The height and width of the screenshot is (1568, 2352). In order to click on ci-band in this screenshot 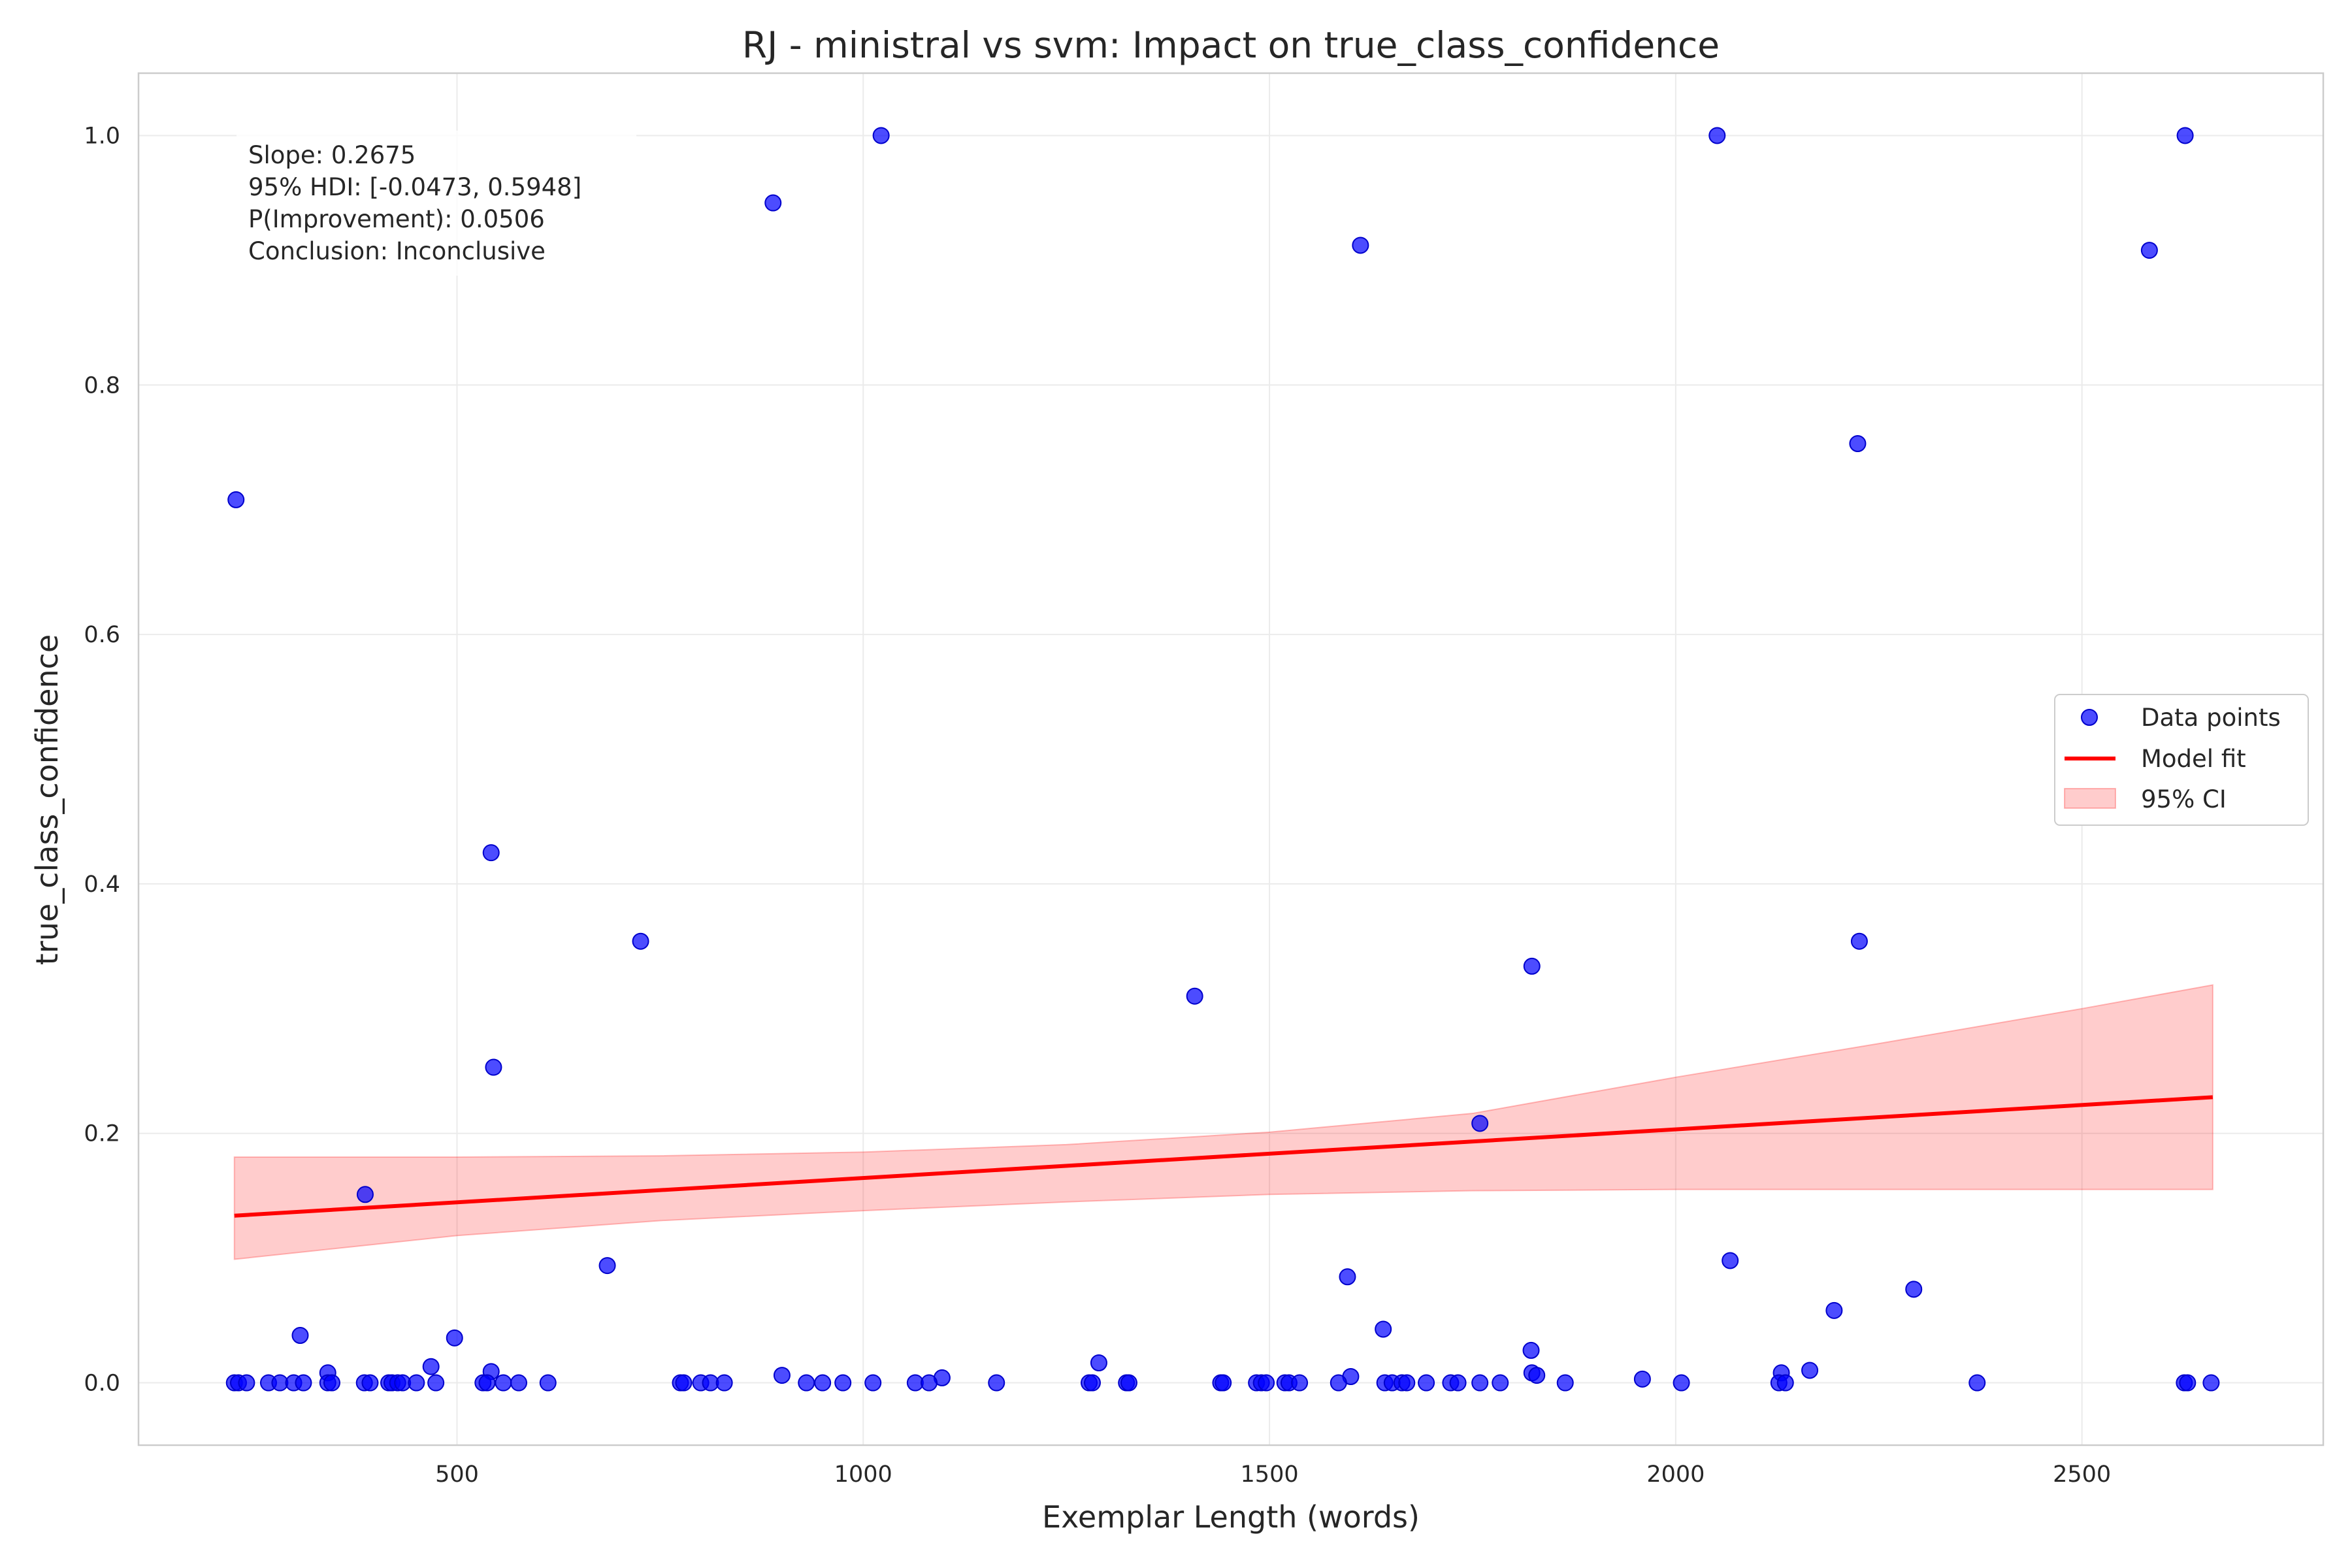, I will do `click(1223, 1122)`.